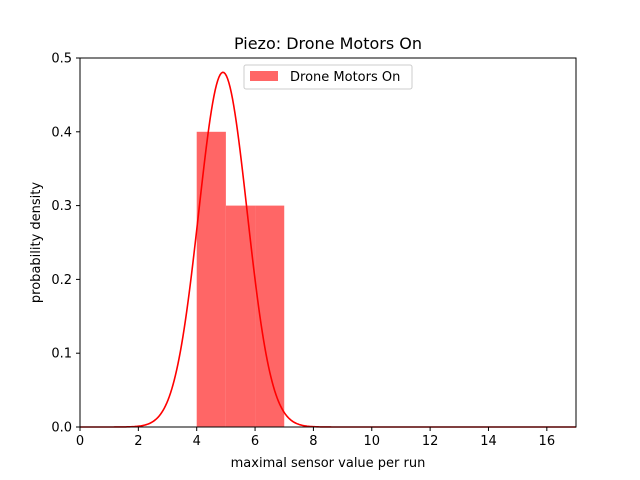  Describe the element at coordinates (61, 59) in the screenshot. I see `y-tick-label: 0.5` at that location.